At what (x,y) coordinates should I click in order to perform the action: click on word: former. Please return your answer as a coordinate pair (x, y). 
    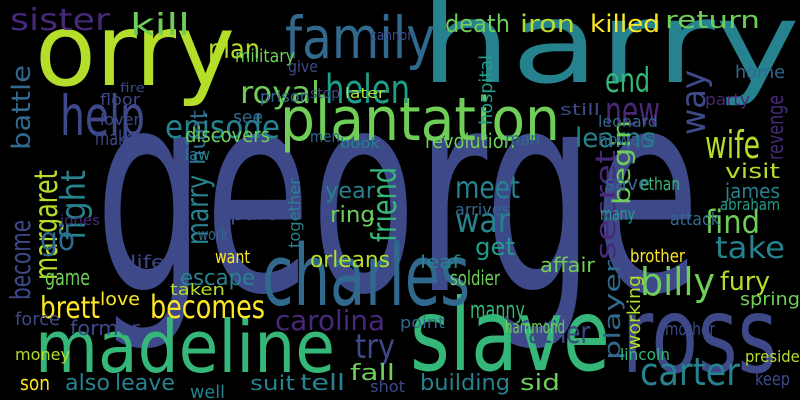
    Looking at the image, I should click on (105, 328).